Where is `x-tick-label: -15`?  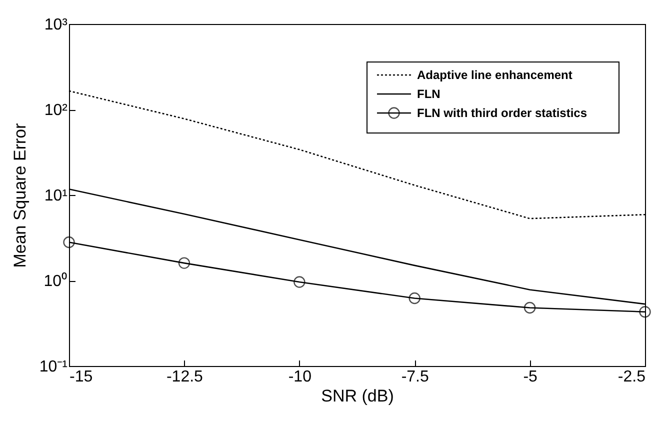
x-tick-label: -15 is located at coordinates (81, 377).